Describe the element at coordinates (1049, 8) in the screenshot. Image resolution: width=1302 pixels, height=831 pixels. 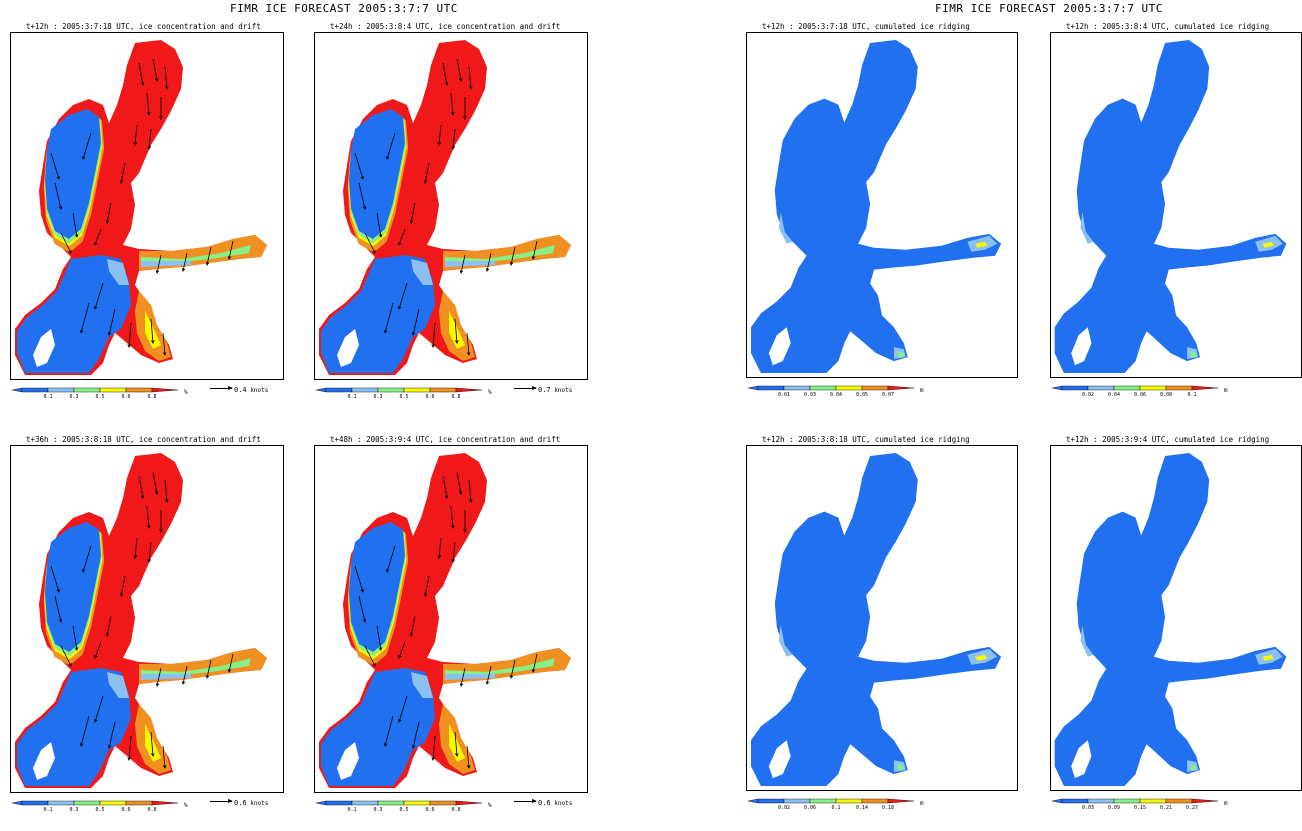
I see `forecast-title-right: FIMR ICE FORECAST 2005:3:7:7 UTC` at that location.